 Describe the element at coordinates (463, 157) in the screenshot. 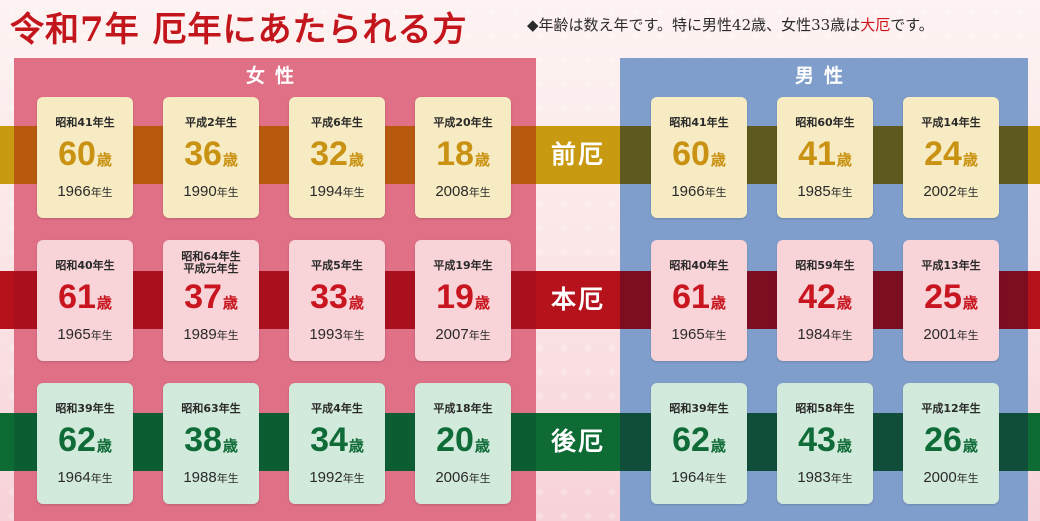

I see `age-value: 18歳` at that location.